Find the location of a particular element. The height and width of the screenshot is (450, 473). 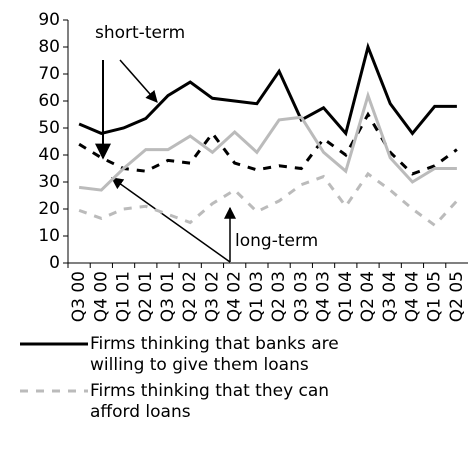

x-tick-label: Q2 02 is located at coordinates (190, 296).